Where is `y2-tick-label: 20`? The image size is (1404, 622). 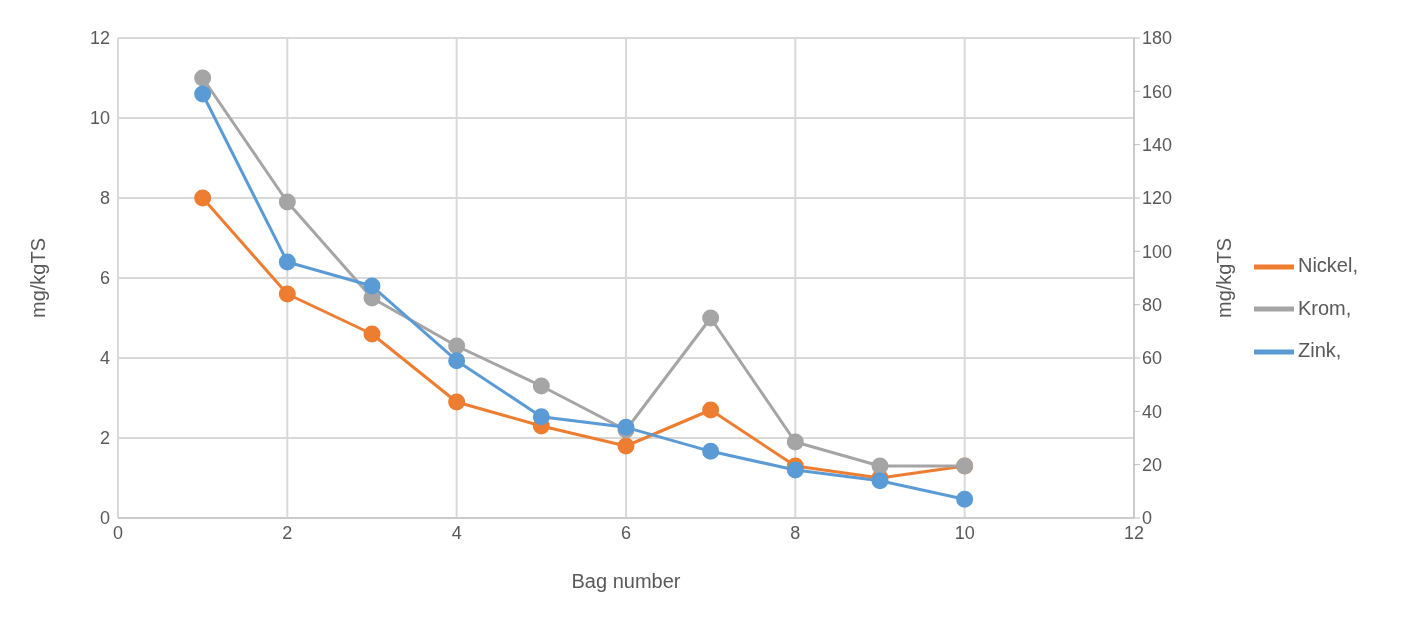 y2-tick-label: 20 is located at coordinates (1152, 465).